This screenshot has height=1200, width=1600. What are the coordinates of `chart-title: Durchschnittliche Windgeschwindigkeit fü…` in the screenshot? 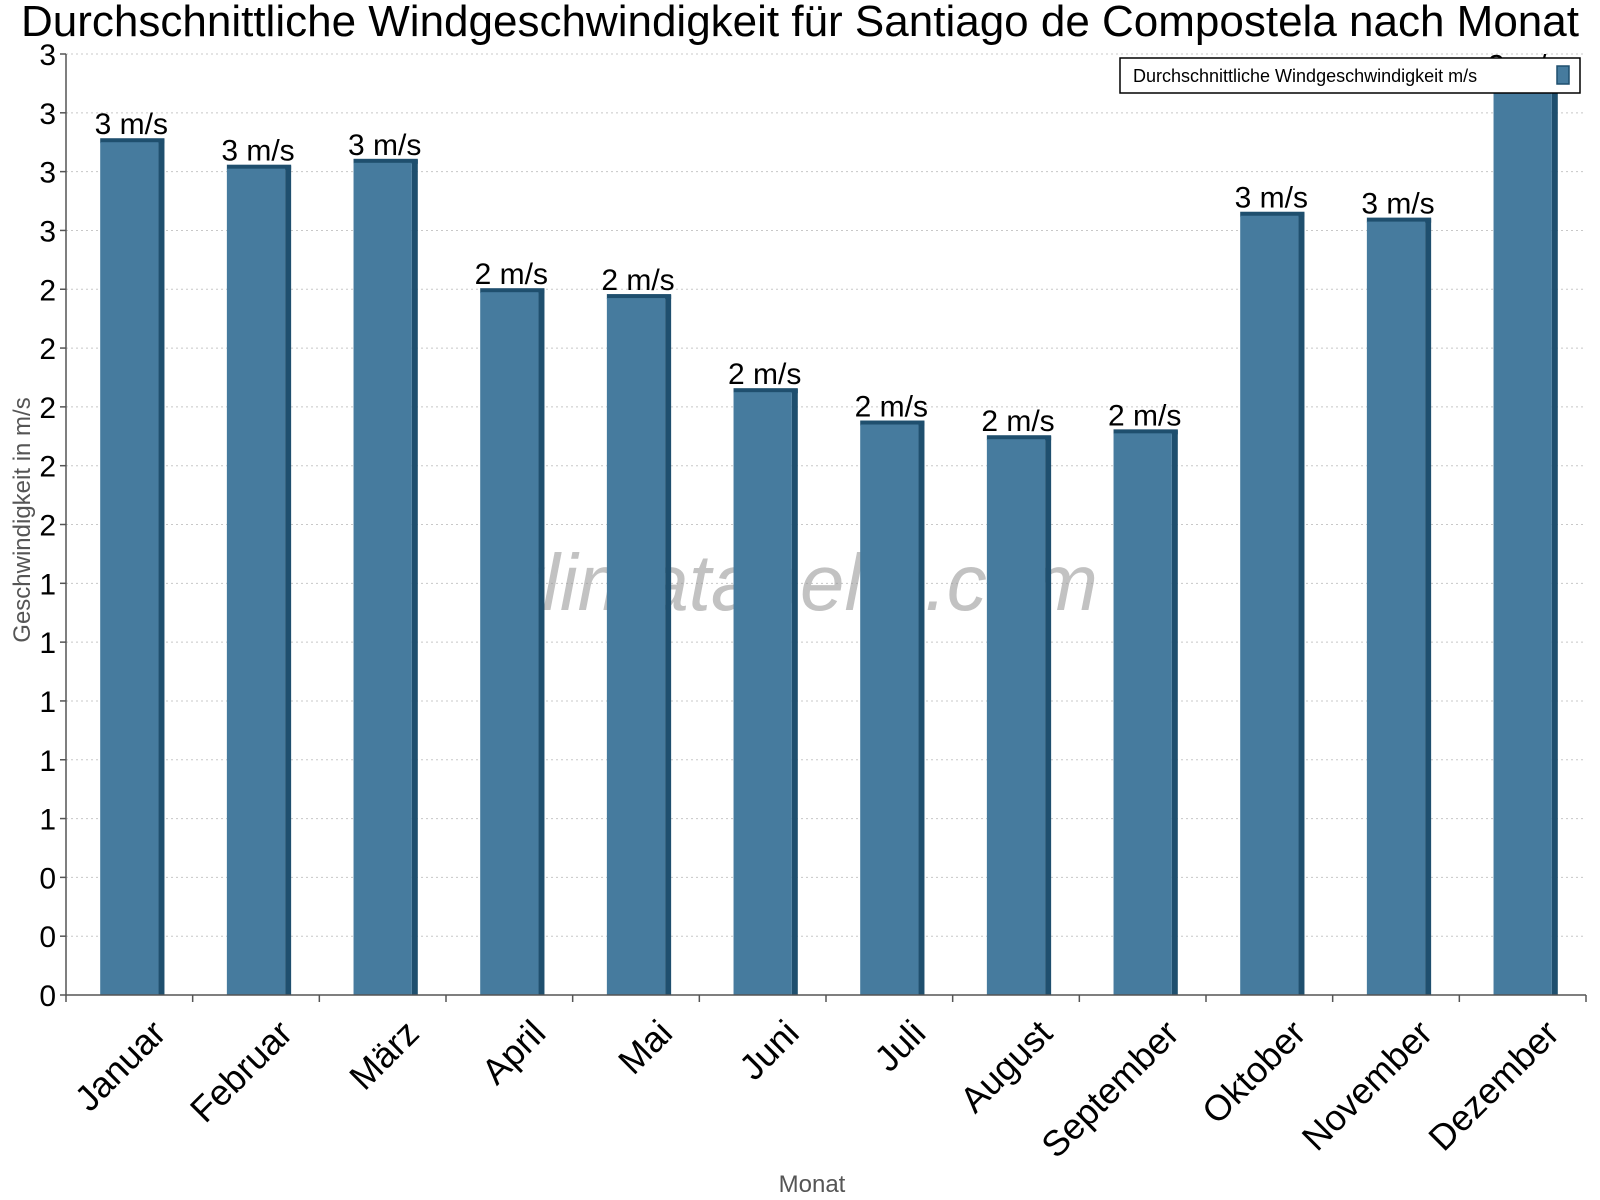 It's located at (800, 23).